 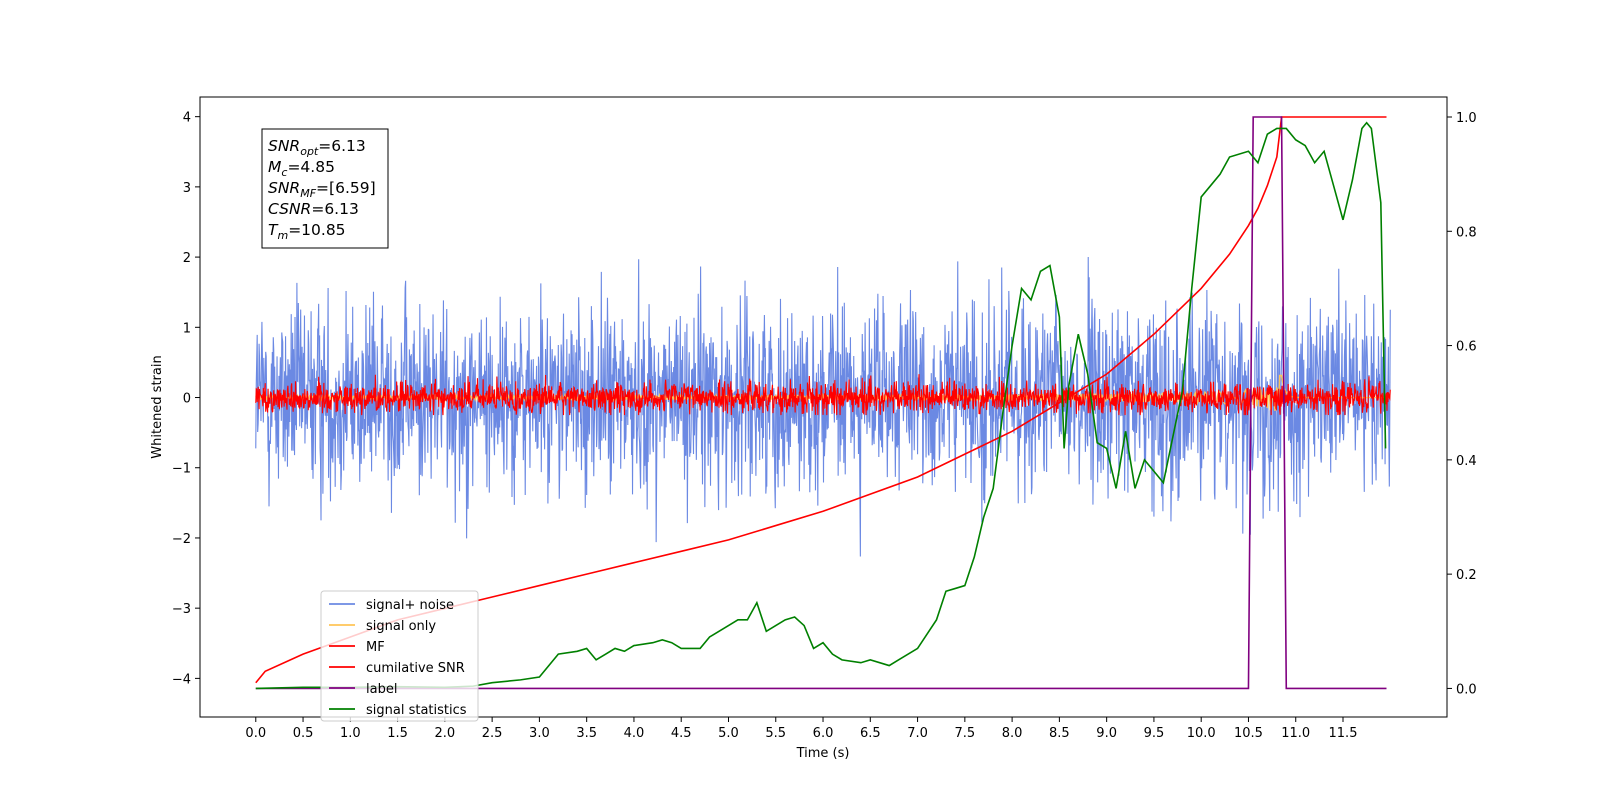 I want to click on legend-frame, so click(x=399, y=656).